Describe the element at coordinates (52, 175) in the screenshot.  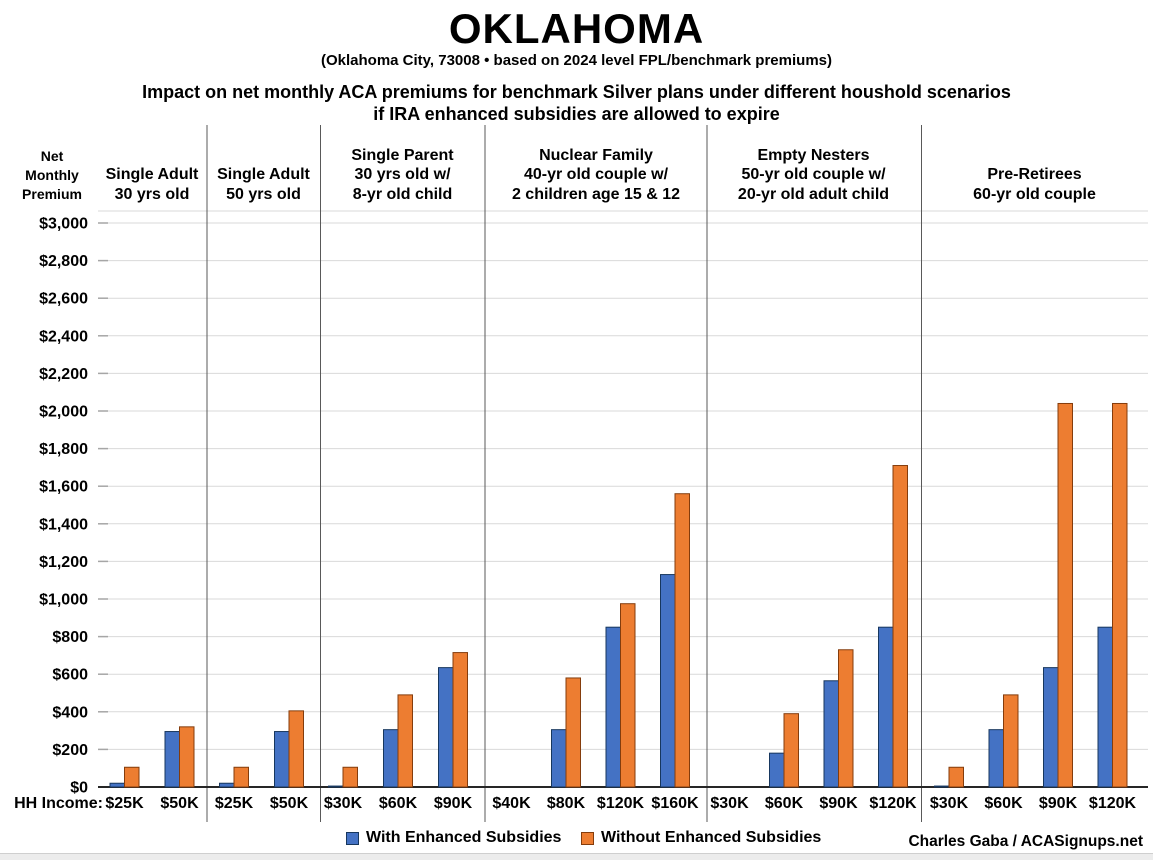
I see `y-axis-title: Net Monthly Premium` at that location.